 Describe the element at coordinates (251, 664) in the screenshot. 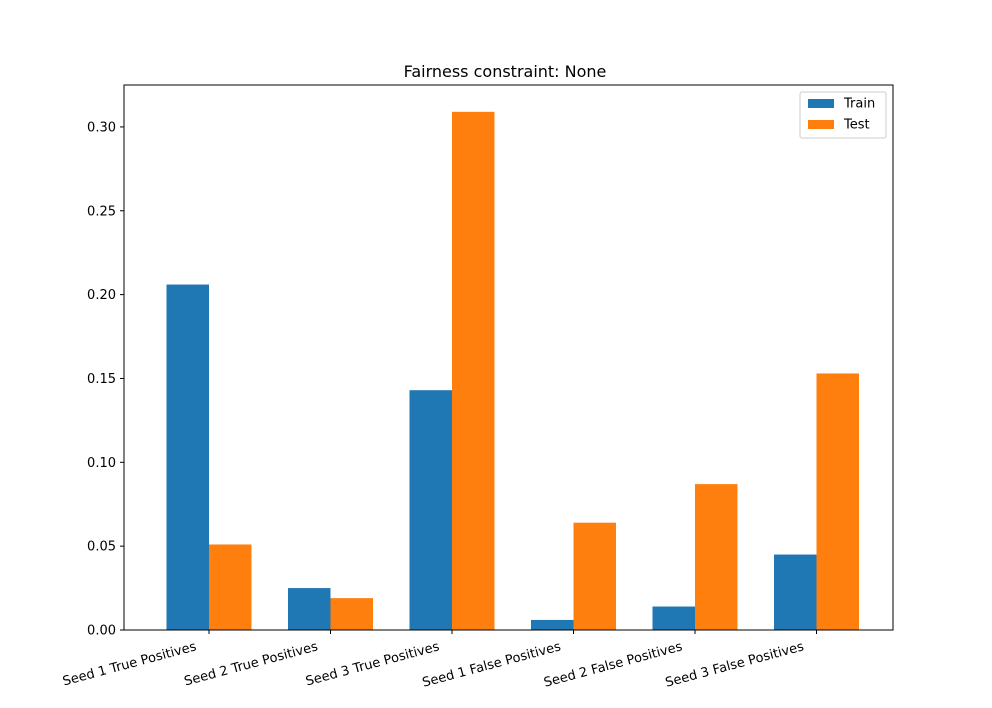

I see `x-tick-label: Seed 2 True Positives` at that location.